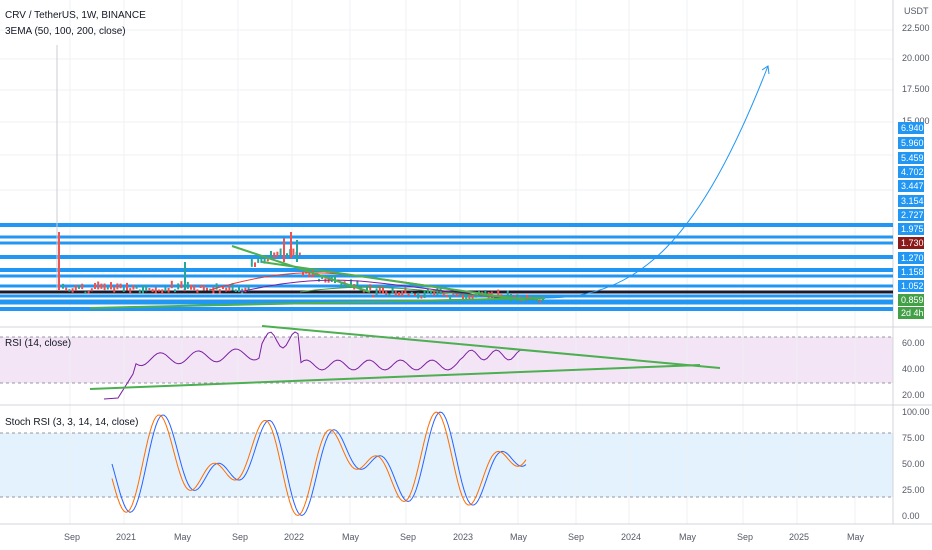 The width and height of the screenshot is (932, 550). I want to click on stoch-k-line, so click(319, 464).